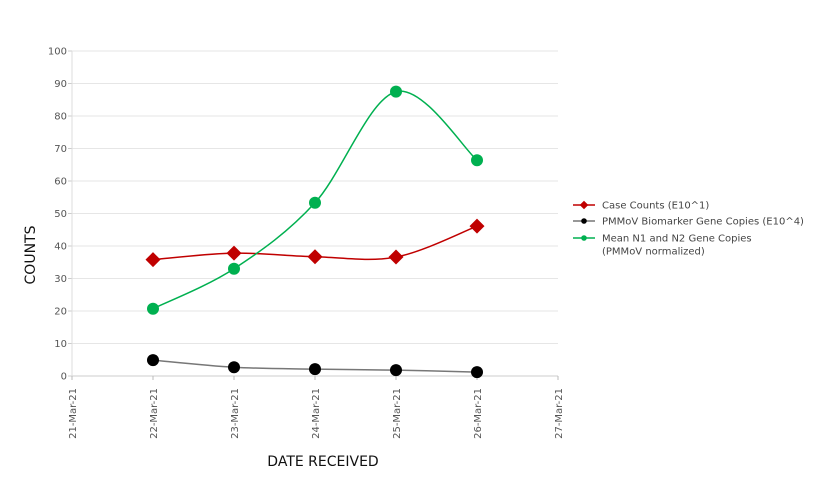 Image resolution: width=821 pixels, height=484 pixels. I want to click on legend-label: Case Counts (E10^1), so click(655, 206).